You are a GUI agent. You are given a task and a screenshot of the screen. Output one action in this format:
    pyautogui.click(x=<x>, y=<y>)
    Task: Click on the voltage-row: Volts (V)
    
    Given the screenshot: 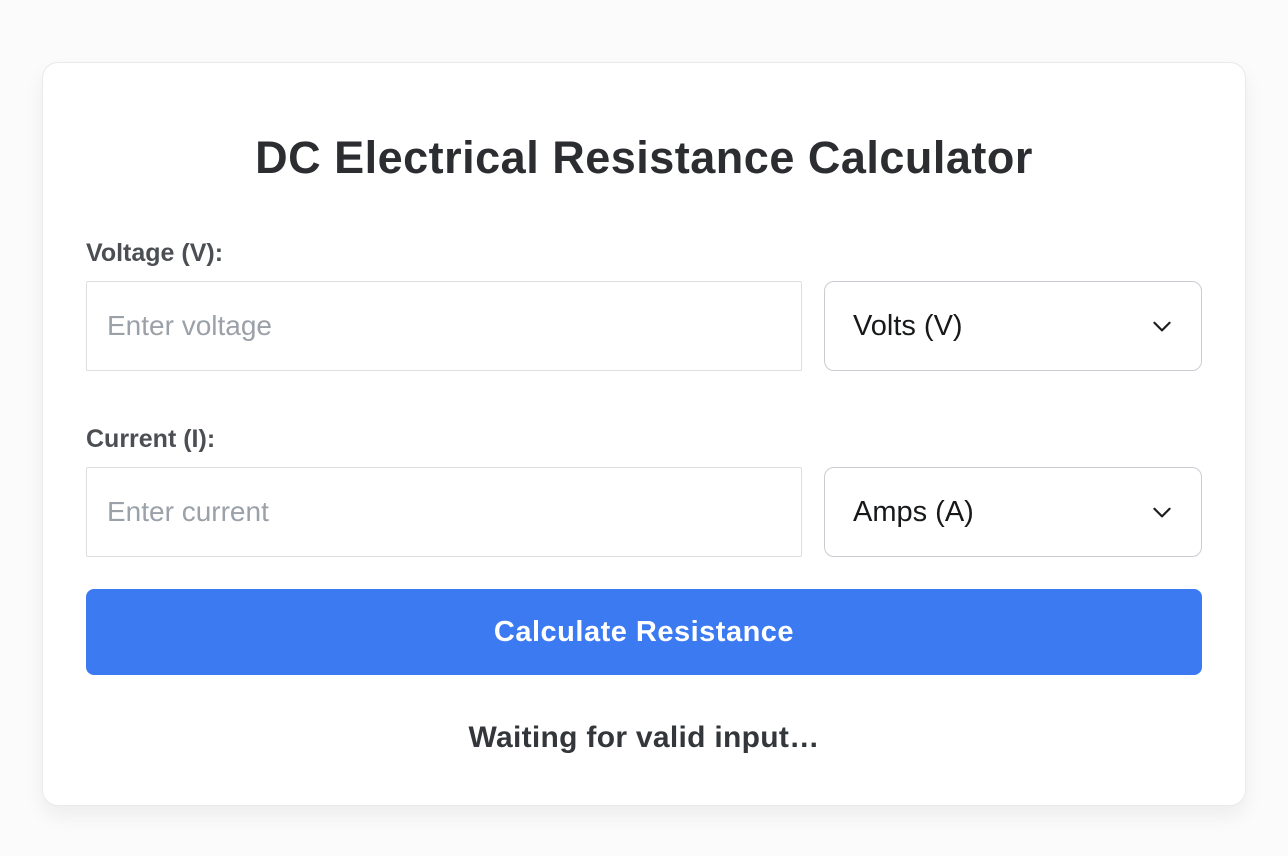 What is the action you would take?
    pyautogui.click(x=644, y=326)
    